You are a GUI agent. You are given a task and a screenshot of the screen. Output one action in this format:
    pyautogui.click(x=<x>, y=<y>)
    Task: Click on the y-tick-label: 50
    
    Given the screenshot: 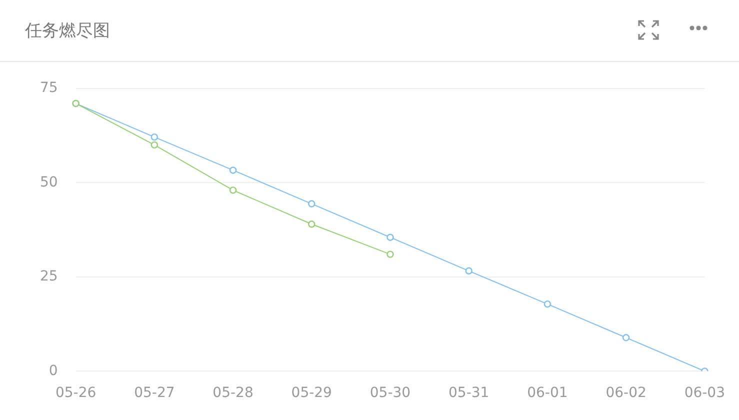 What is the action you would take?
    pyautogui.click(x=49, y=182)
    